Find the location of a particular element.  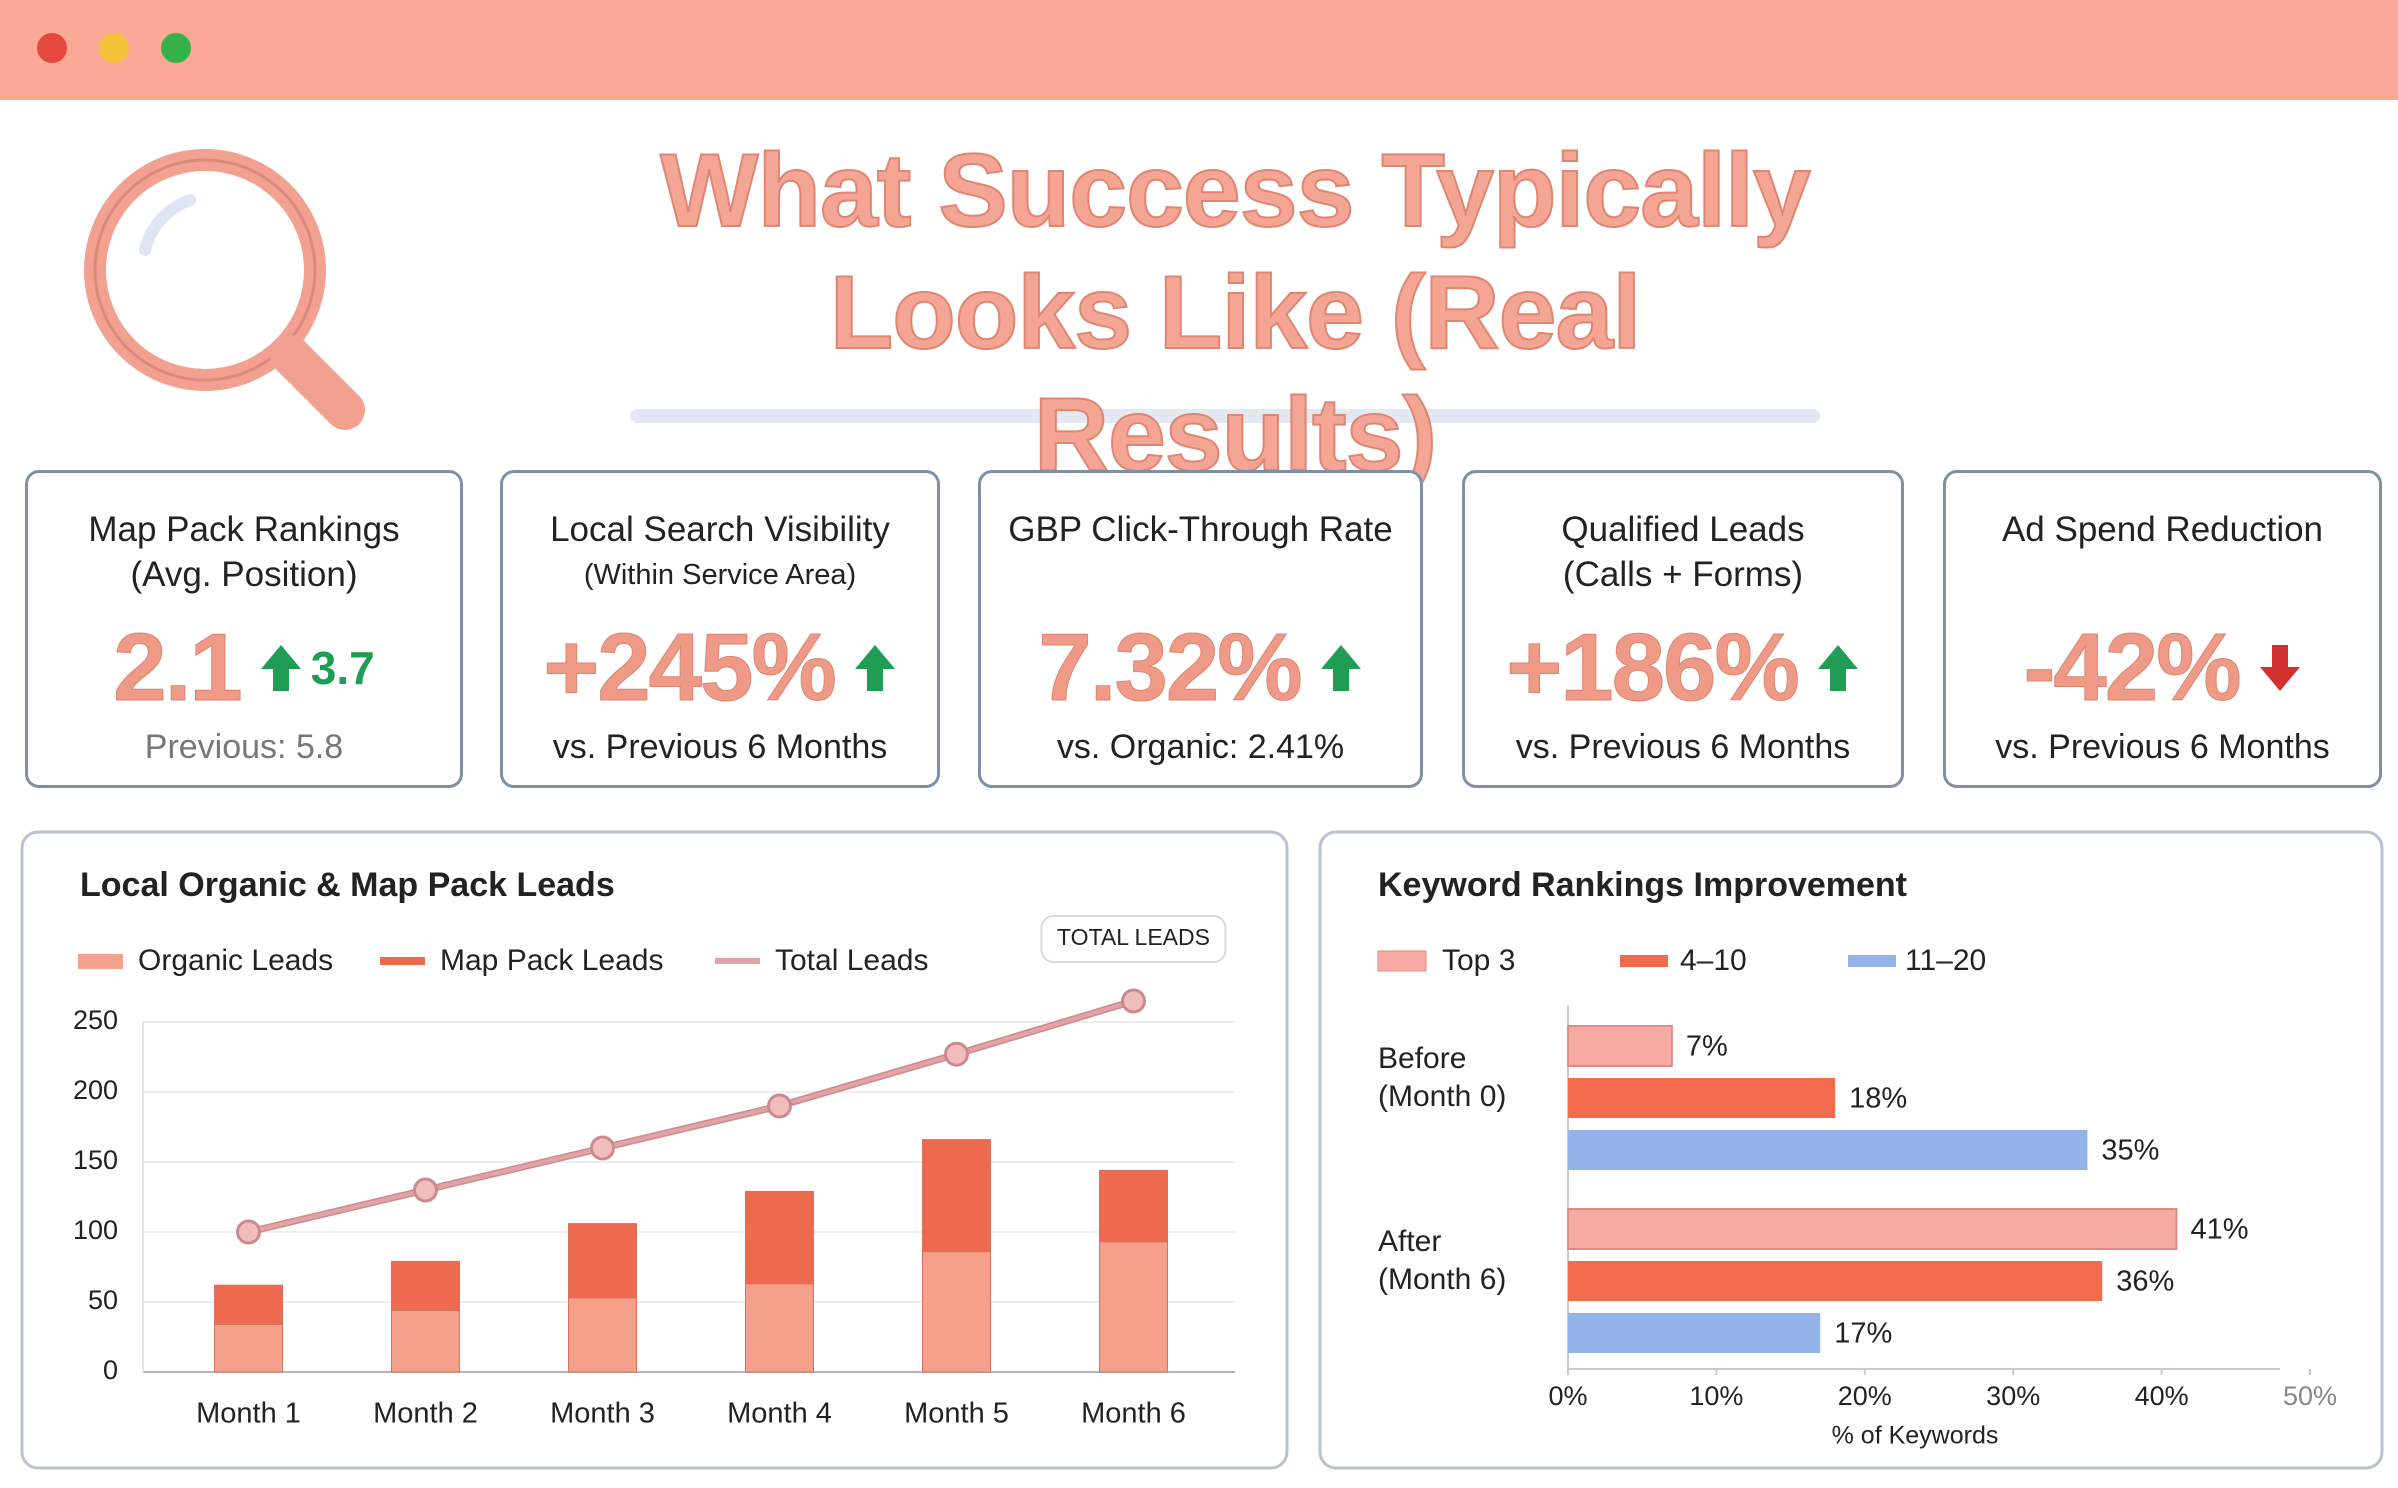

value-label: 7% is located at coordinates (1707, 1047).